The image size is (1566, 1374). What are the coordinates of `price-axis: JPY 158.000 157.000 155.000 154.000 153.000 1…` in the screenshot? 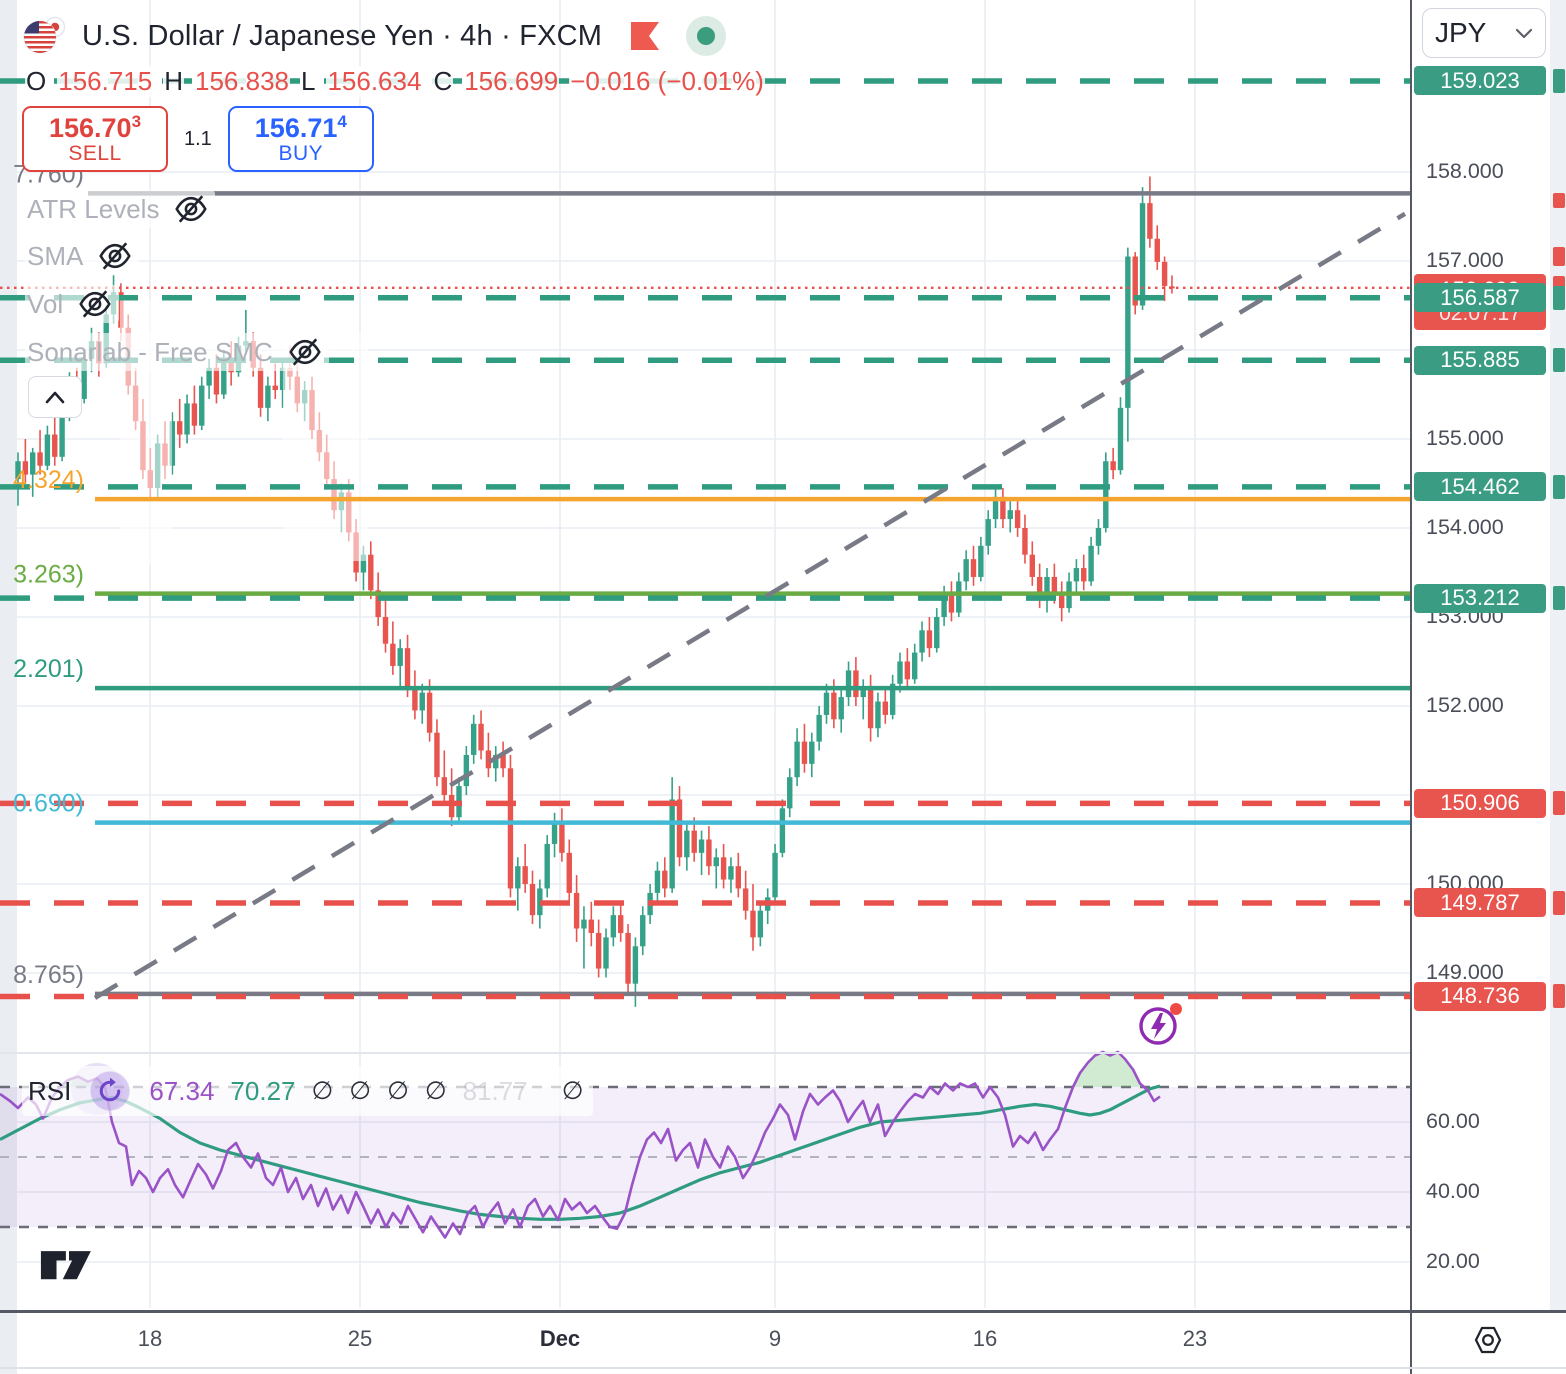 It's located at (1488, 687).